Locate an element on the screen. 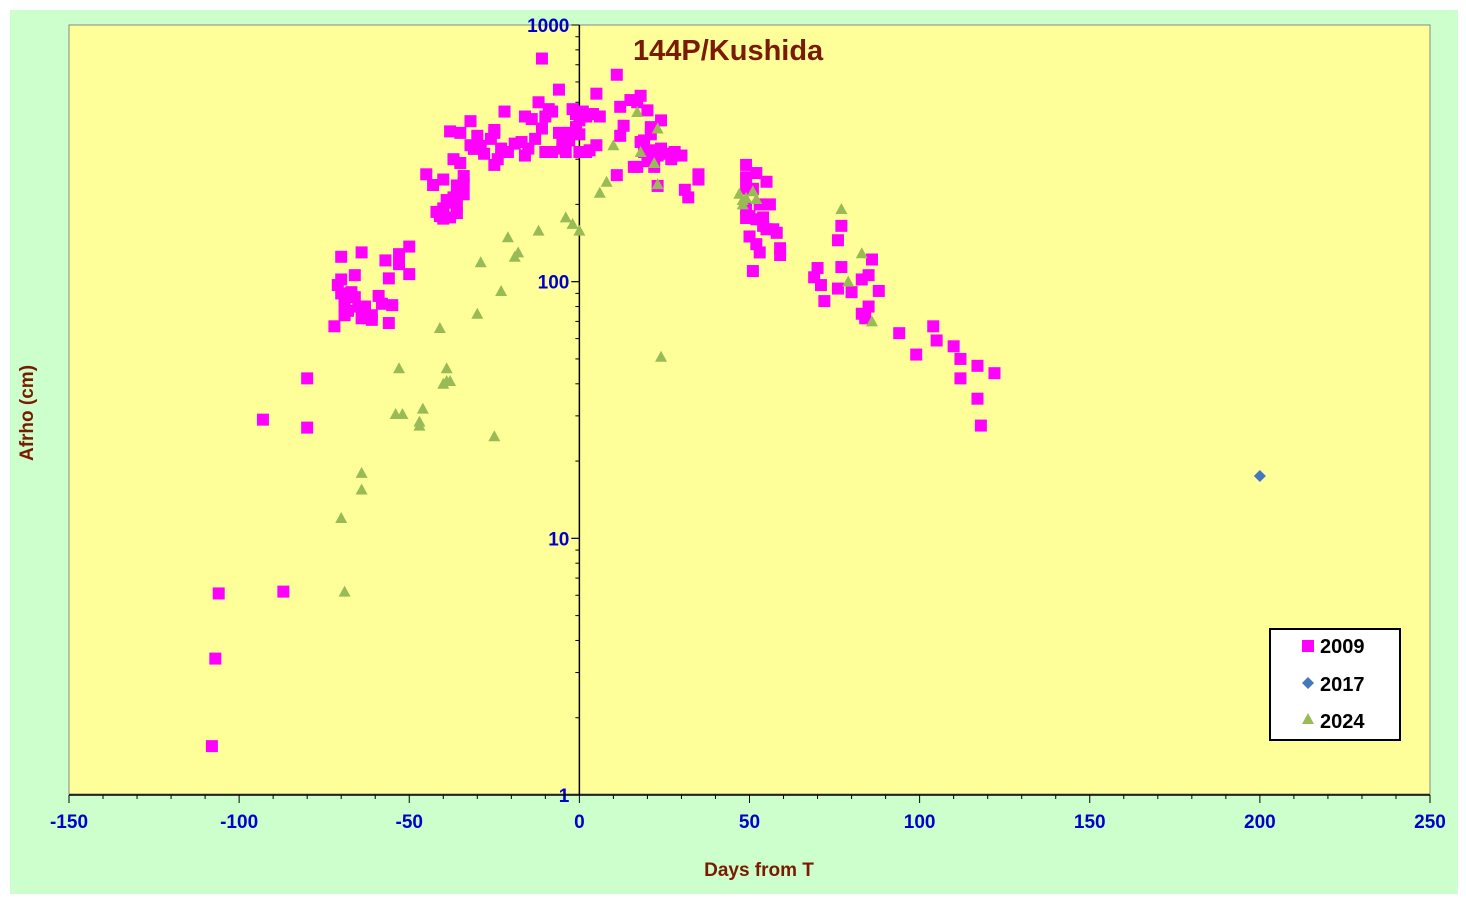  legend-label-2024: 2024 is located at coordinates (1342, 722).